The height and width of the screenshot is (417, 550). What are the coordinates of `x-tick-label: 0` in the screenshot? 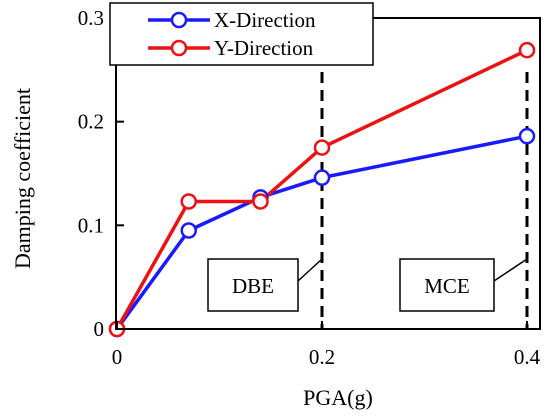 It's located at (117, 357).